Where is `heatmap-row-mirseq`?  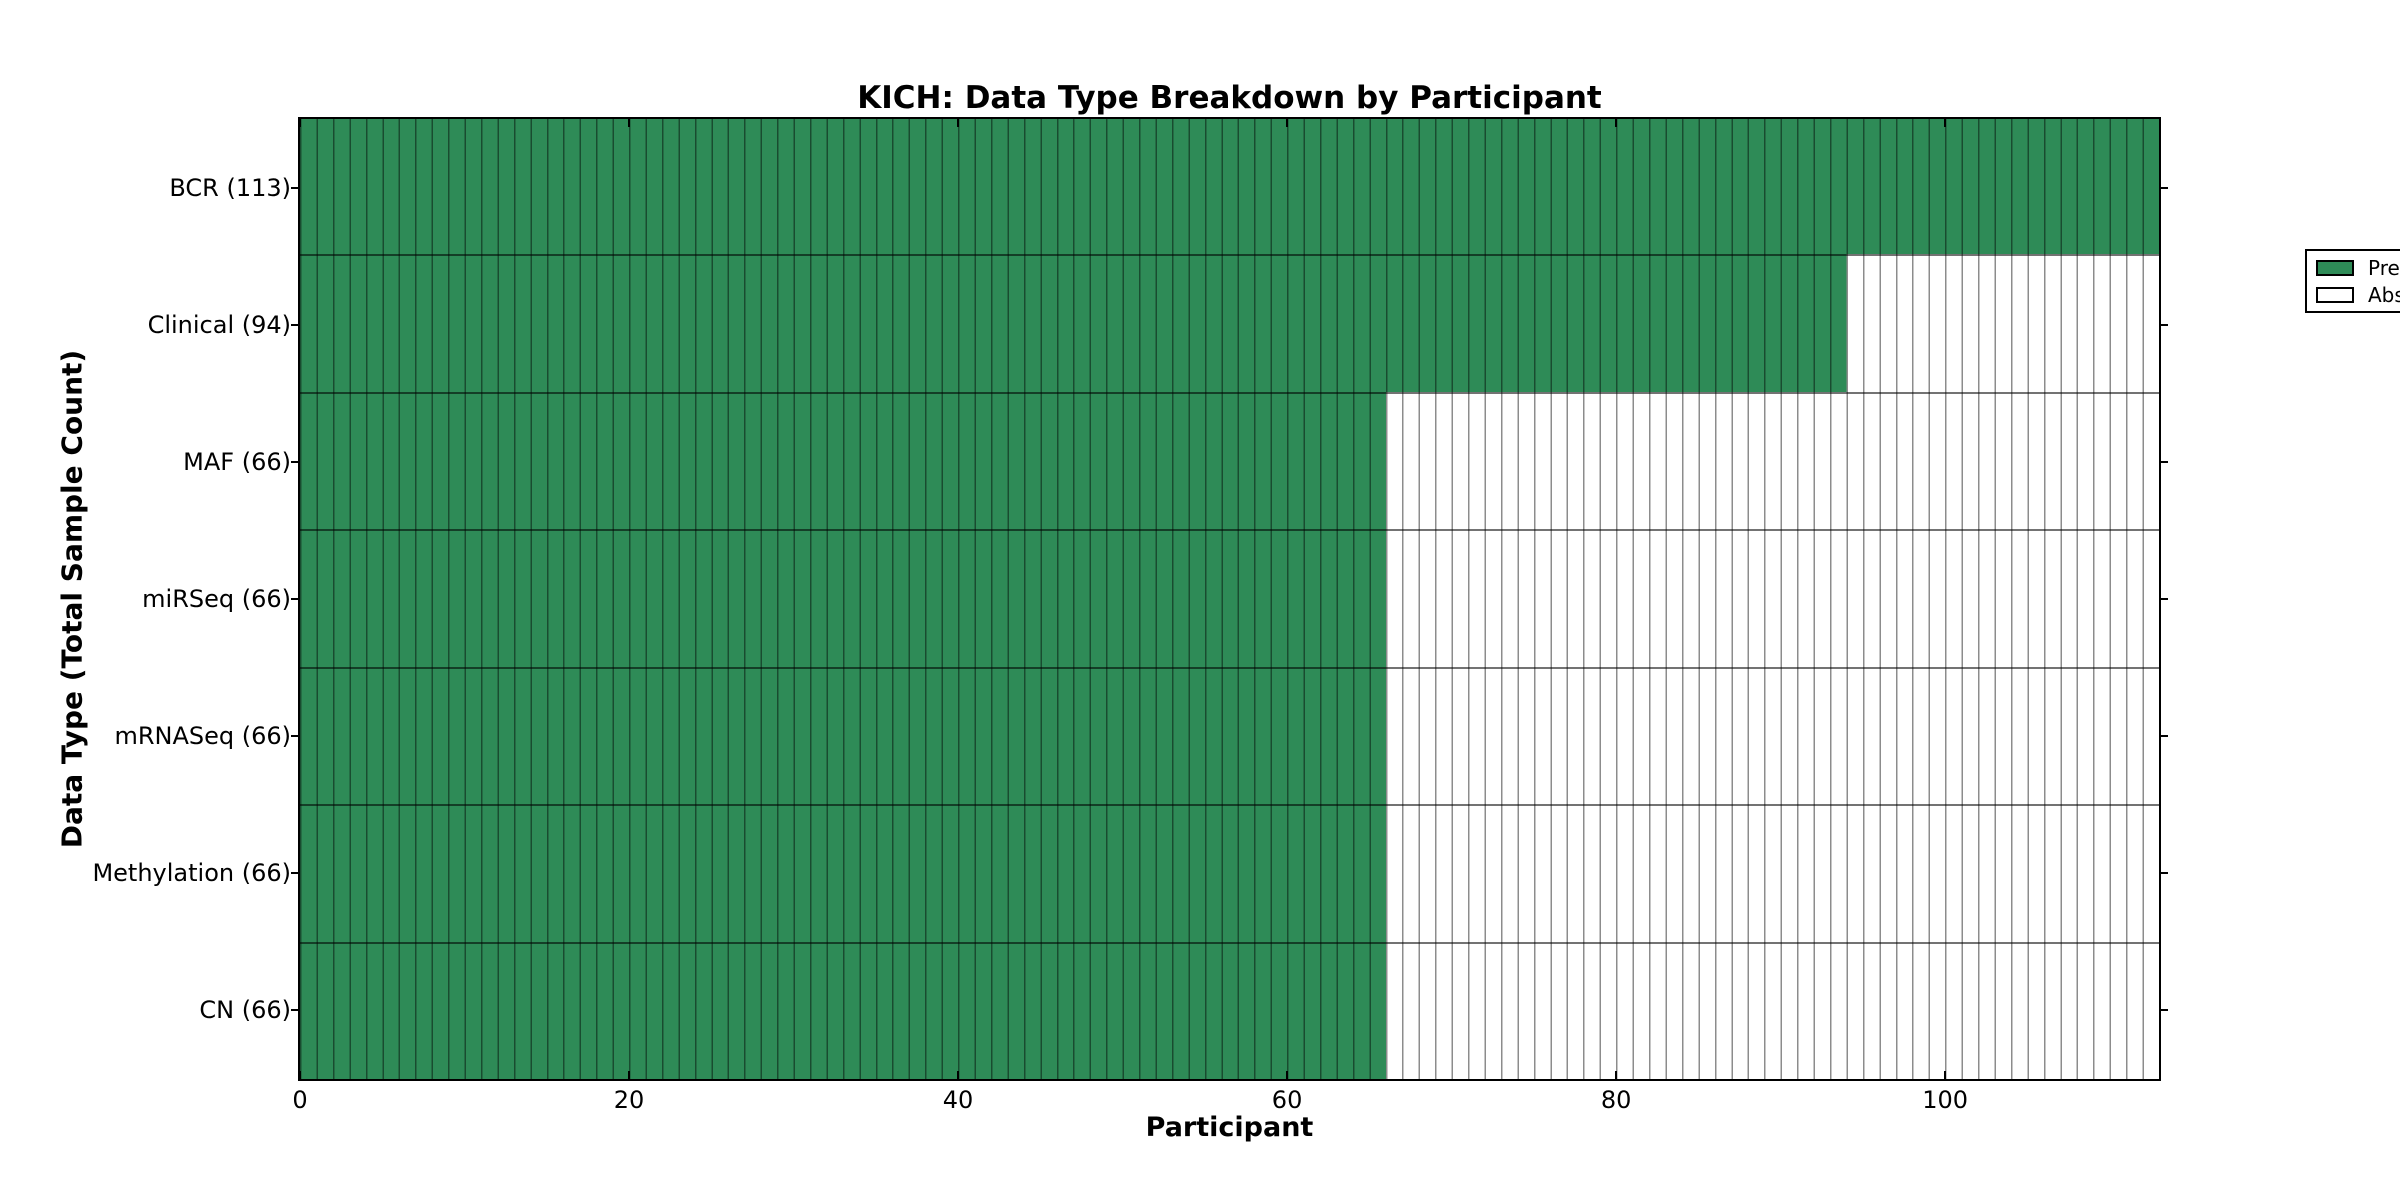 heatmap-row-mirseq is located at coordinates (1229, 598).